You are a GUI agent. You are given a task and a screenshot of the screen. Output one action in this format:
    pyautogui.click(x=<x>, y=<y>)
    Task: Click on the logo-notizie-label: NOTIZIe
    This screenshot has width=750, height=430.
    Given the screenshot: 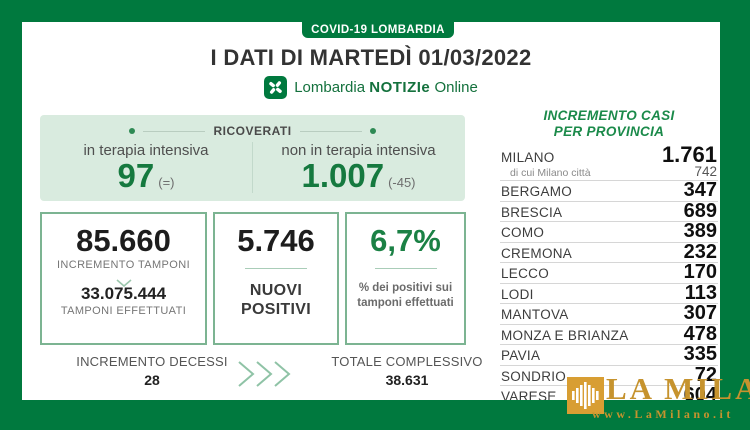 What is the action you would take?
    pyautogui.click(x=400, y=87)
    